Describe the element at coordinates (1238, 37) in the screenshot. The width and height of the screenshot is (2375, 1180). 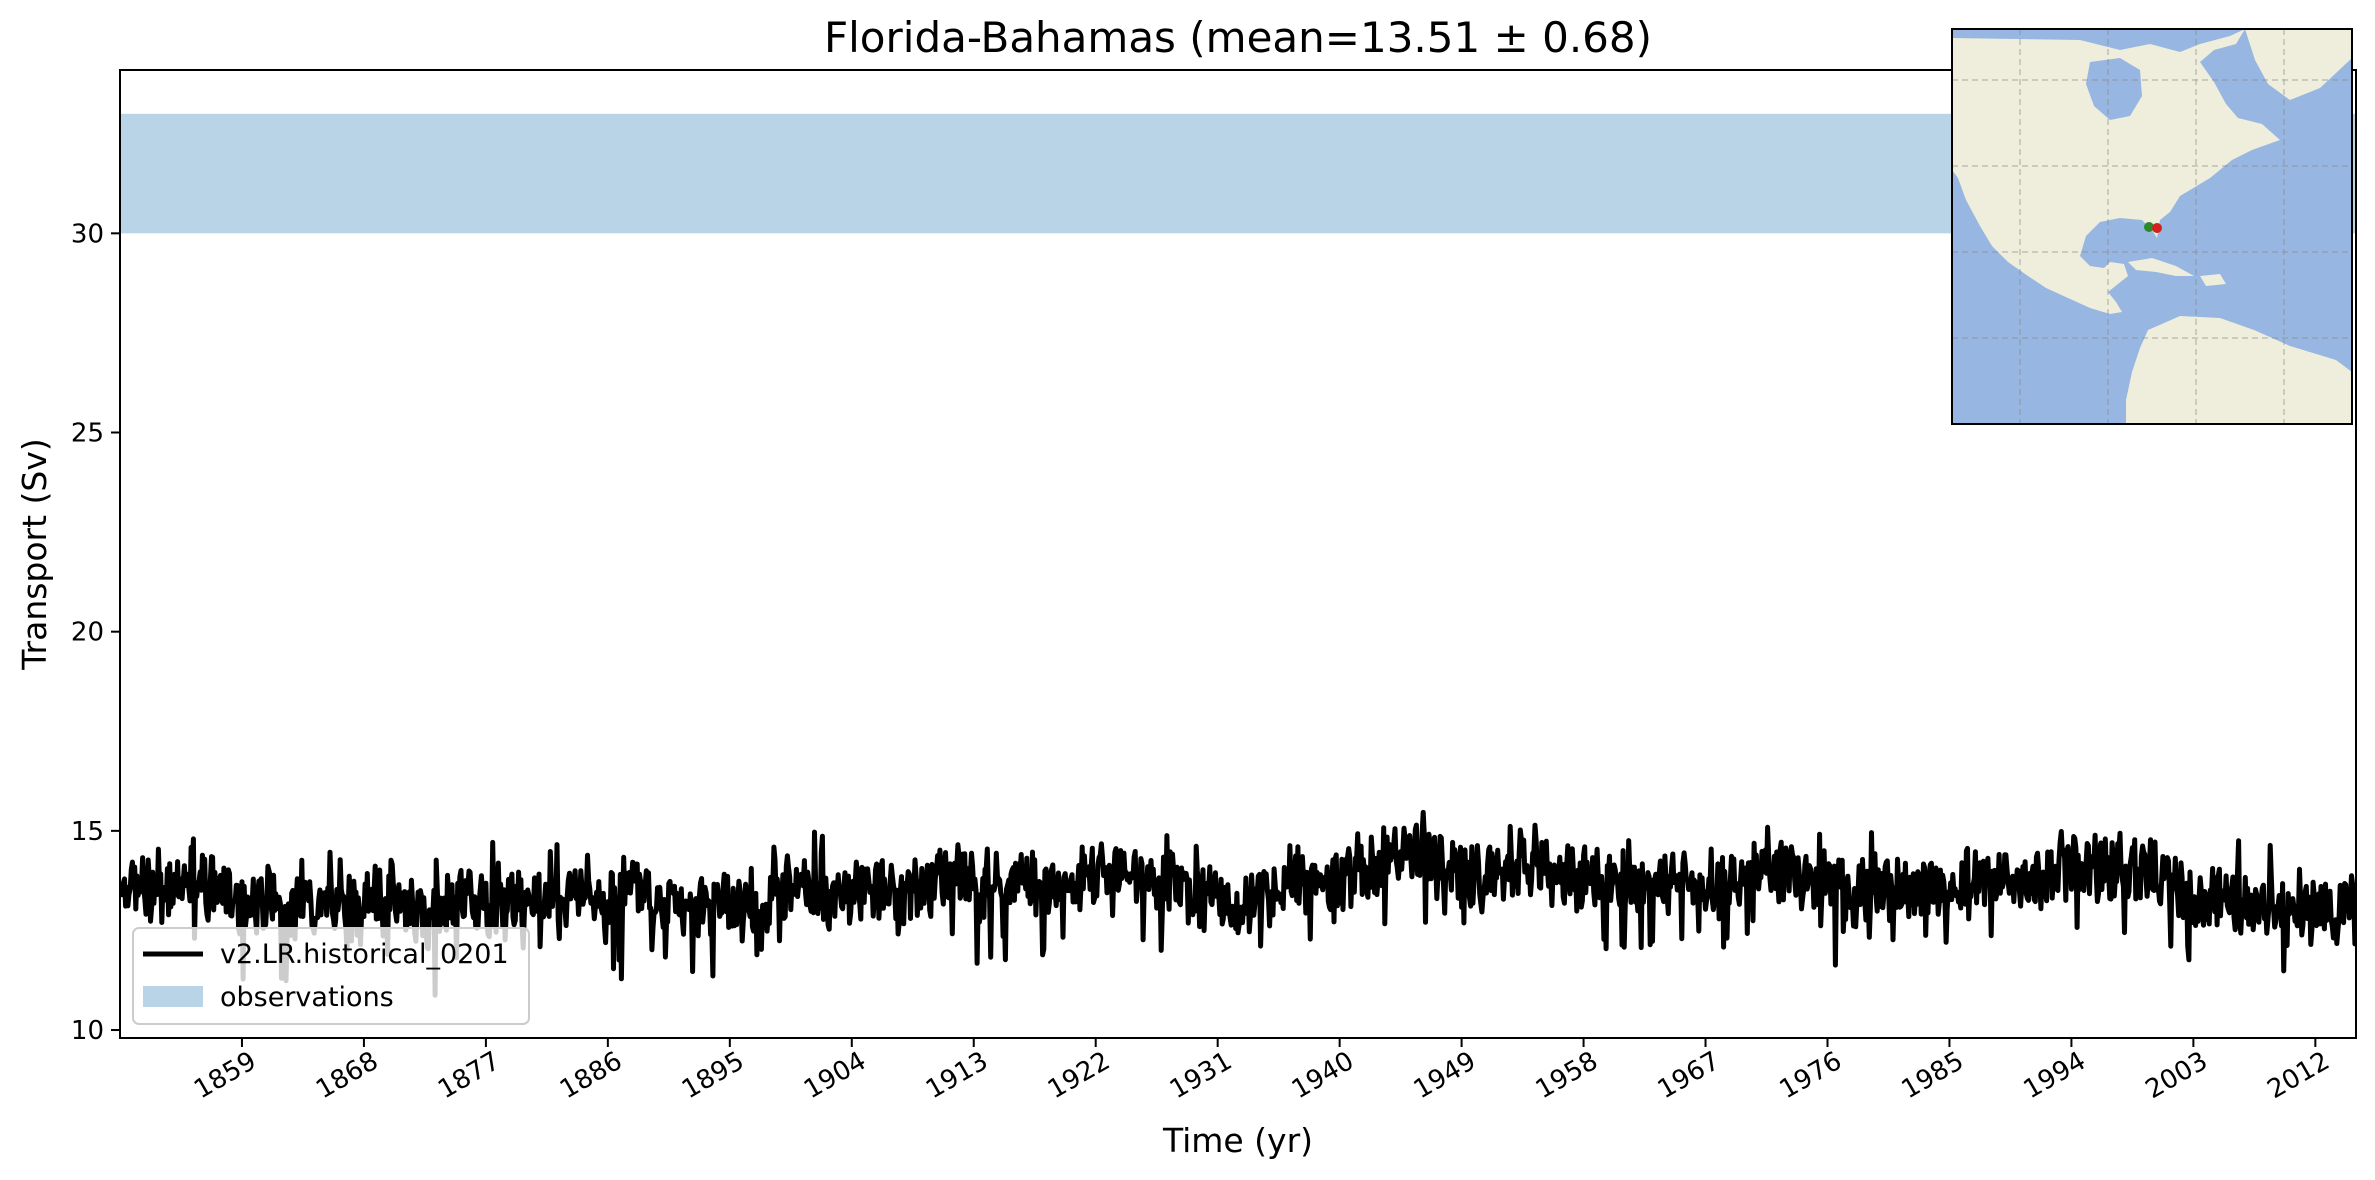
I see `chart-title: Florida-Bahamas (mean=13.51 ± 0.68)` at that location.